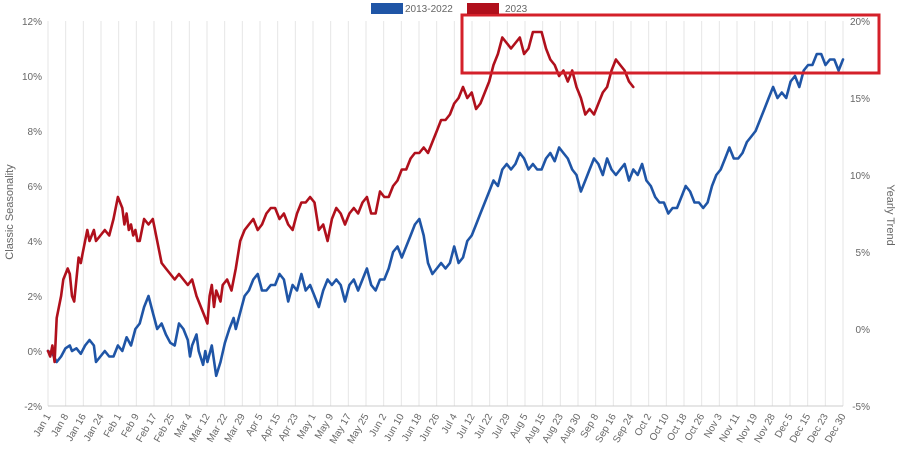 The width and height of the screenshot is (900, 459). I want to click on y-tick-label-left: 12%, so click(32, 22).